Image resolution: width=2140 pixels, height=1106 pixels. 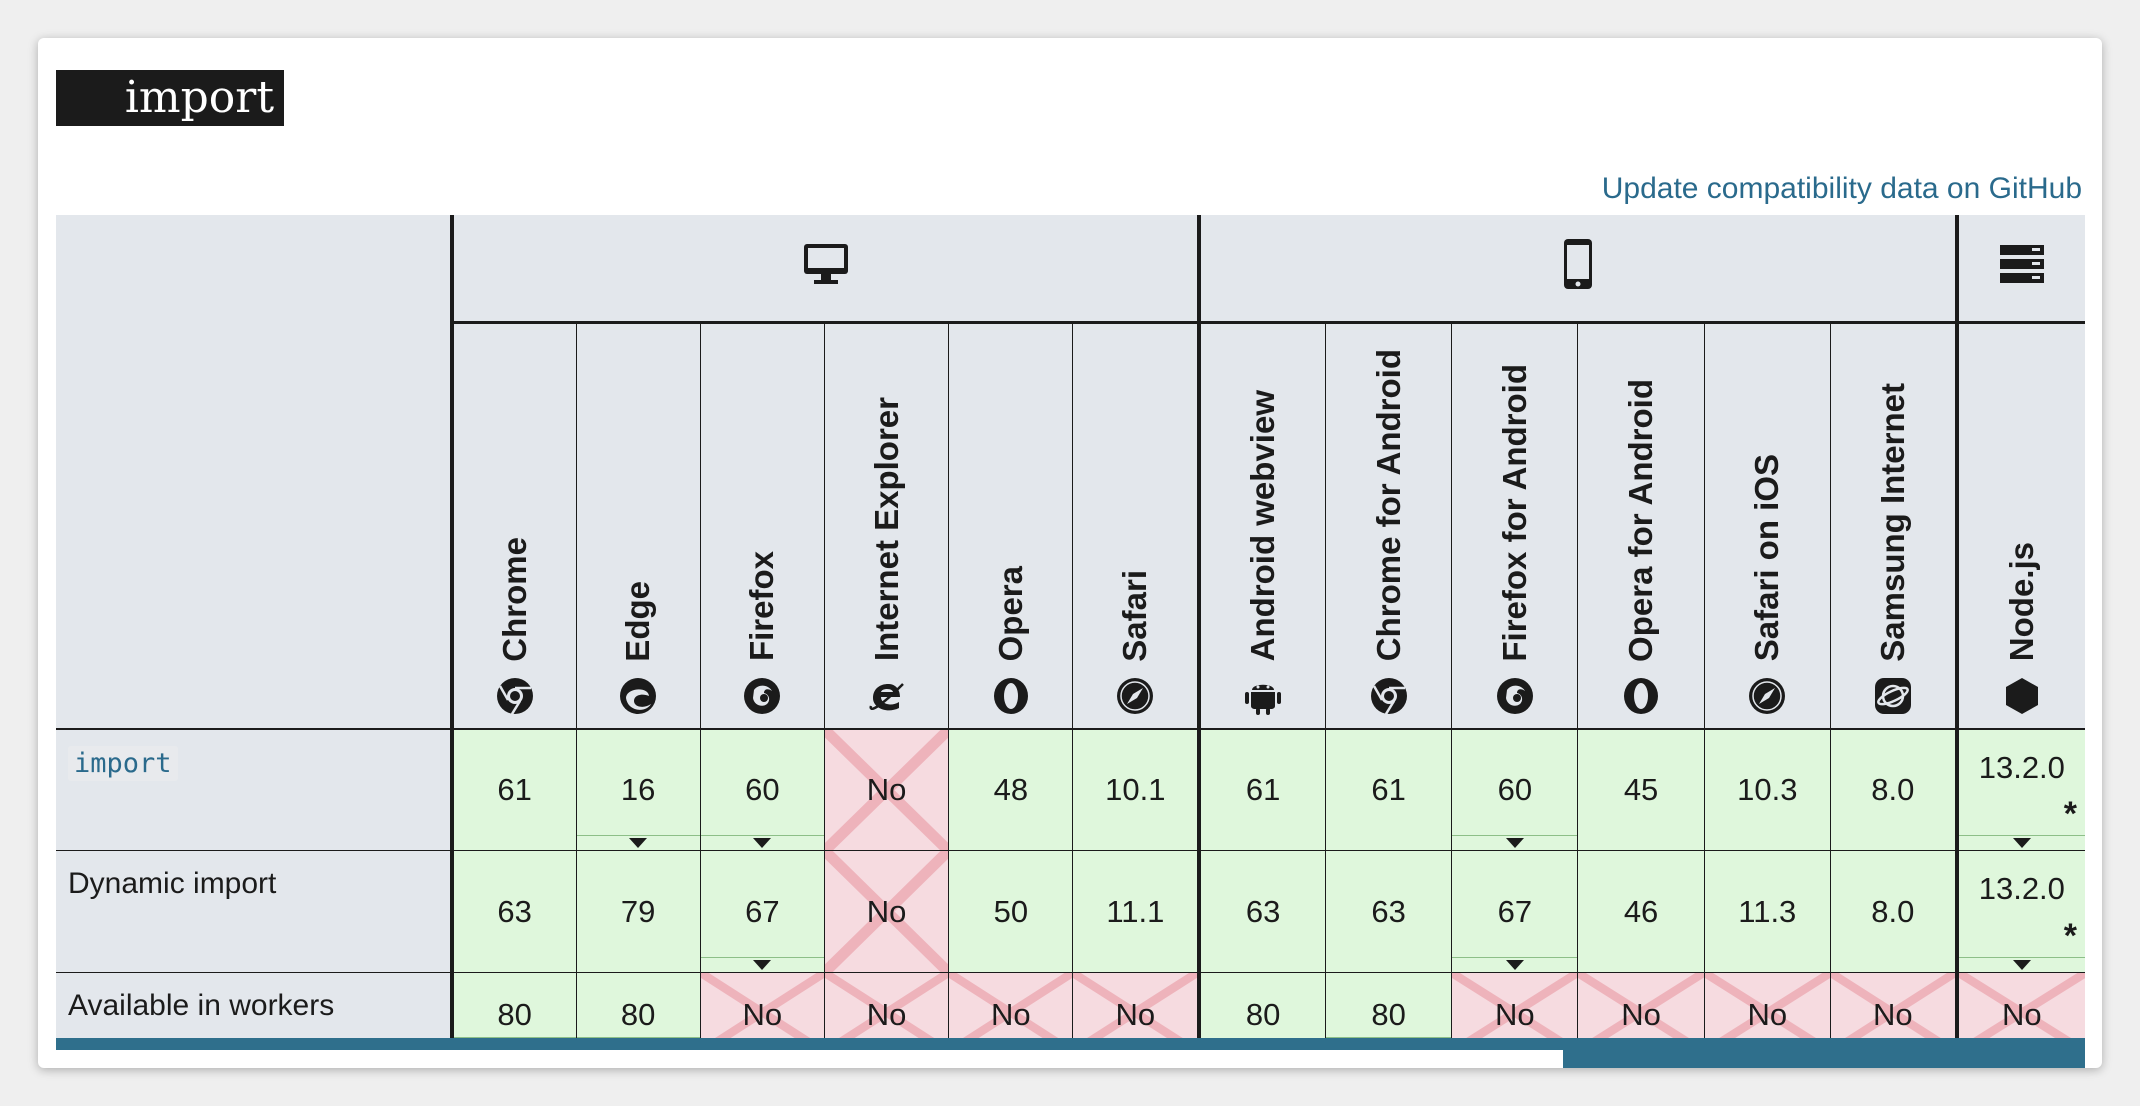 What do you see at coordinates (123, 763) in the screenshot?
I see `feature-label: import` at bounding box center [123, 763].